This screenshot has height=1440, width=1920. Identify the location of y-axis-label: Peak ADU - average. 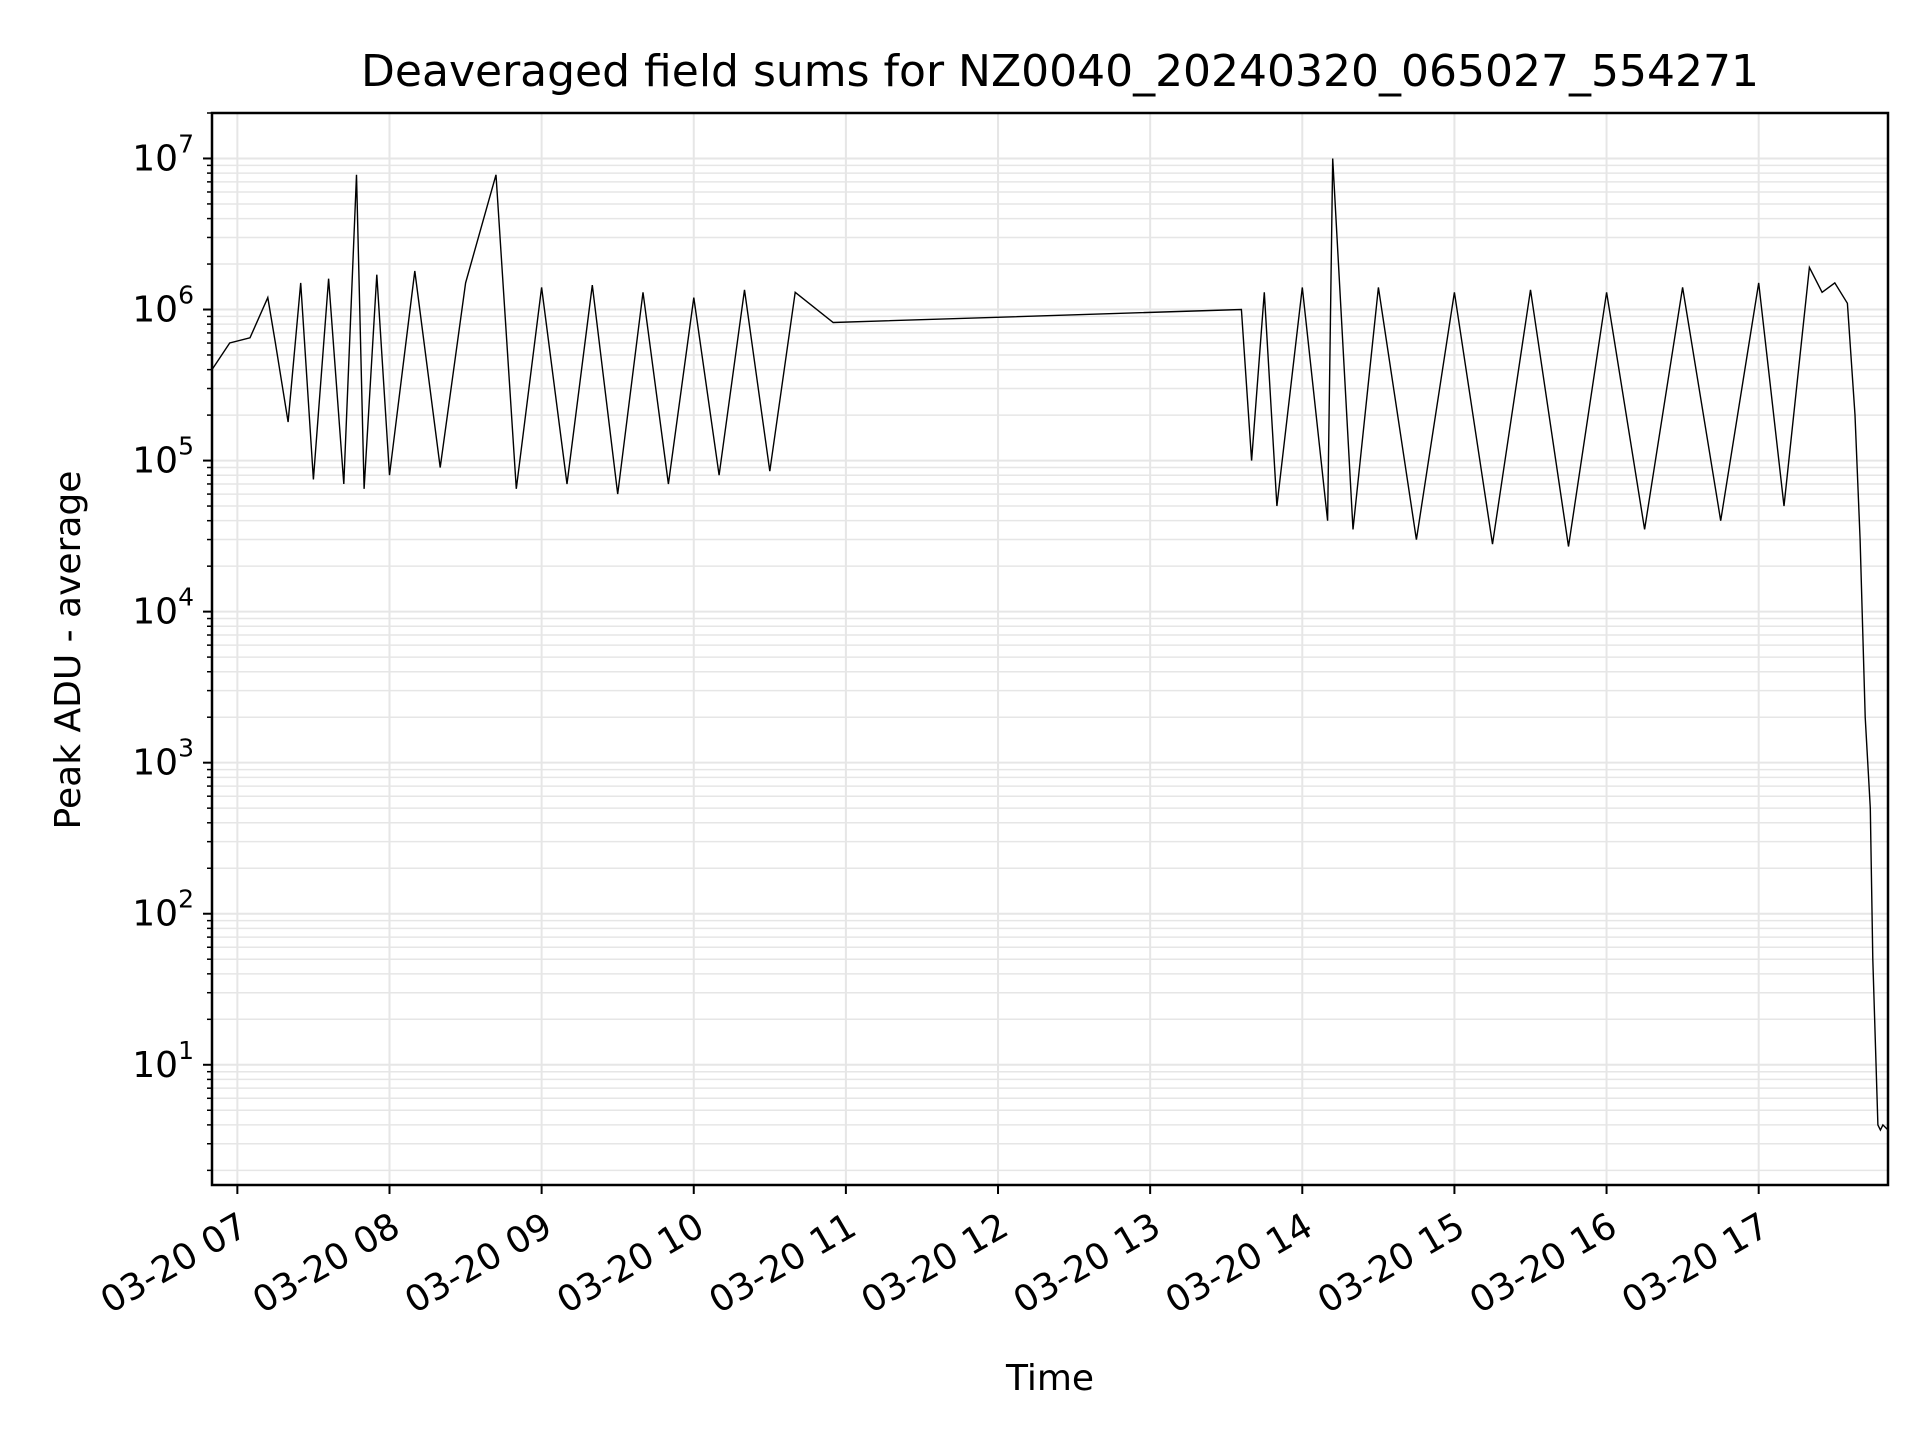
(68, 650).